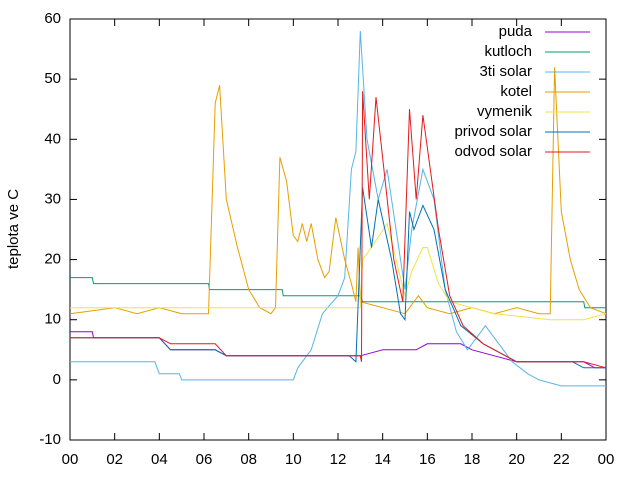 Image resolution: width=640 pixels, height=480 pixels. Describe the element at coordinates (561, 459) in the screenshot. I see `x-tick-label: 22` at that location.